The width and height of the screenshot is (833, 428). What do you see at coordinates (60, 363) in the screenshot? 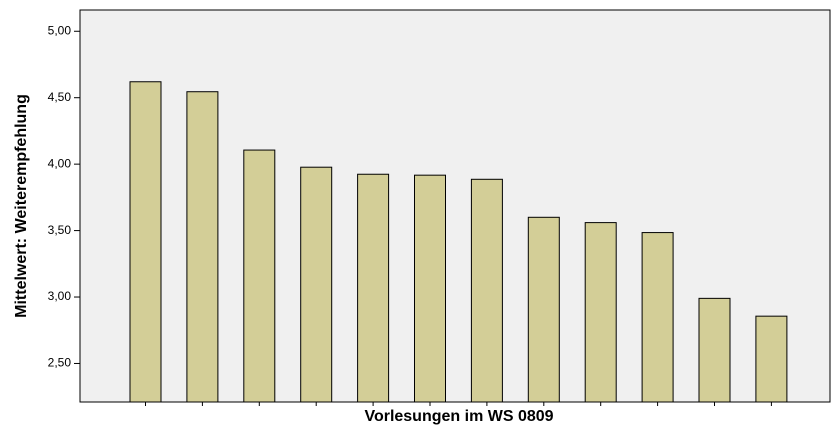
I see `y-tick-label: 2,50` at bounding box center [60, 363].